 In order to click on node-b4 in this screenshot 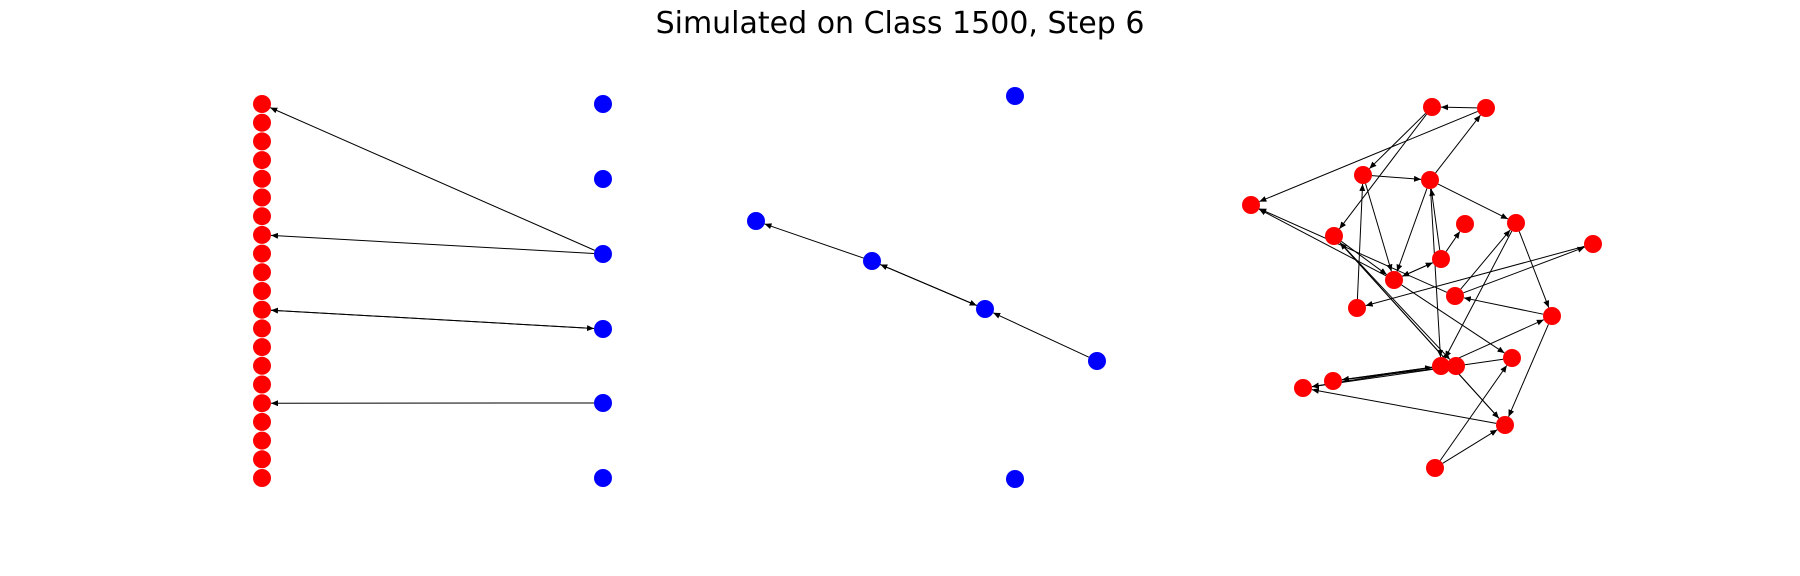, I will do `click(603, 329)`.